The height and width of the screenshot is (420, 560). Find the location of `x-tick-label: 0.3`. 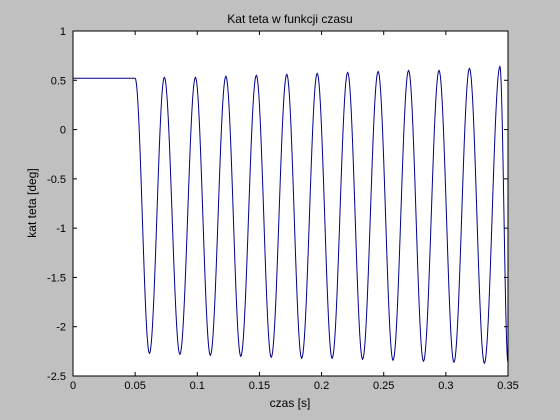

x-tick-label: 0.3 is located at coordinates (445, 386).